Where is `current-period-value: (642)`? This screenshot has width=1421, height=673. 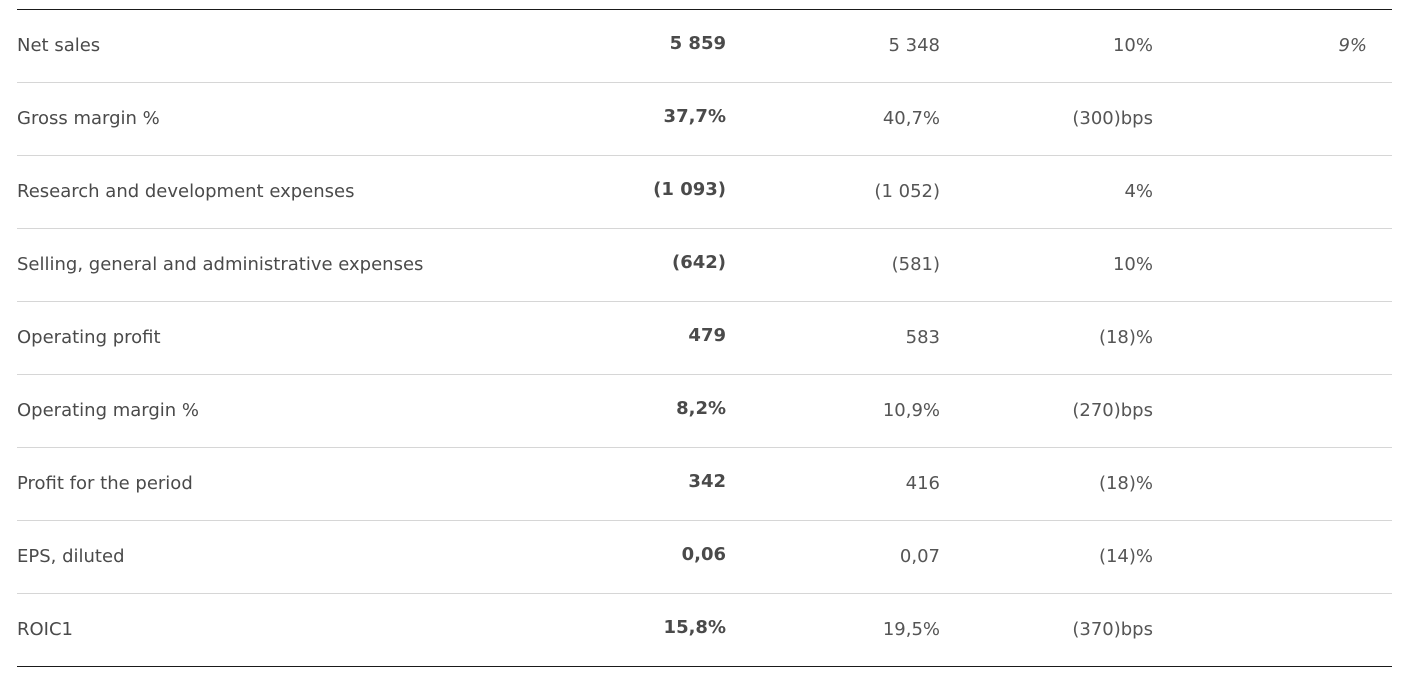
current-period-value: (642) is located at coordinates (698, 262).